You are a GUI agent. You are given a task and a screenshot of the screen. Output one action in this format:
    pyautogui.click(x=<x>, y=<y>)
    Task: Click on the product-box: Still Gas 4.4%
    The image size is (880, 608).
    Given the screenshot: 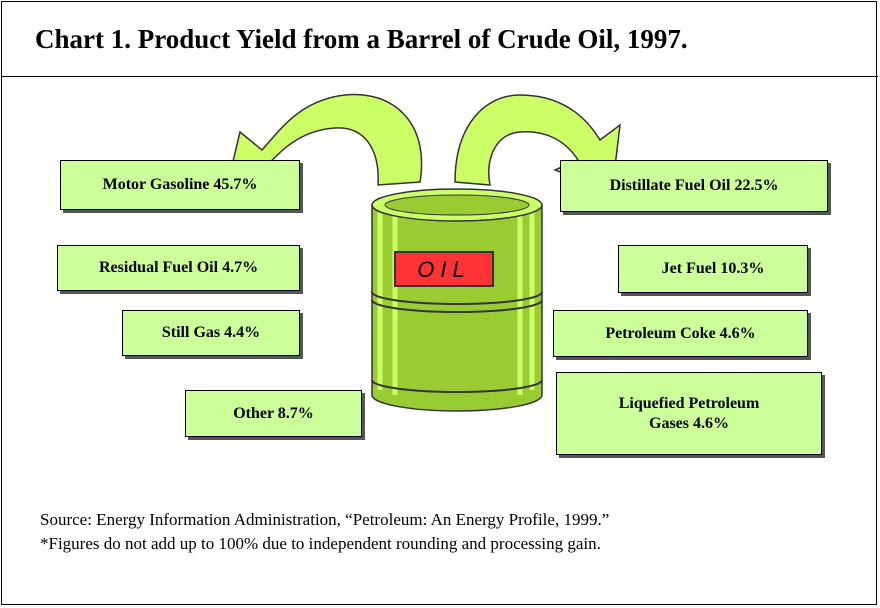 What is the action you would take?
    pyautogui.click(x=211, y=333)
    